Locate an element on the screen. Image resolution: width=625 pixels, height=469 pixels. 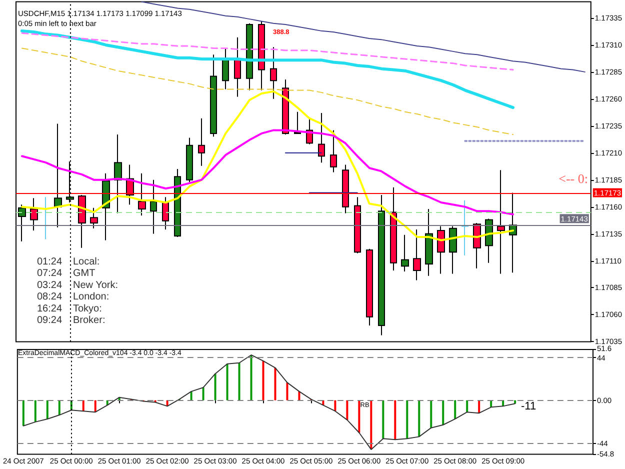
annotation: Broker: is located at coordinates (89, 320).